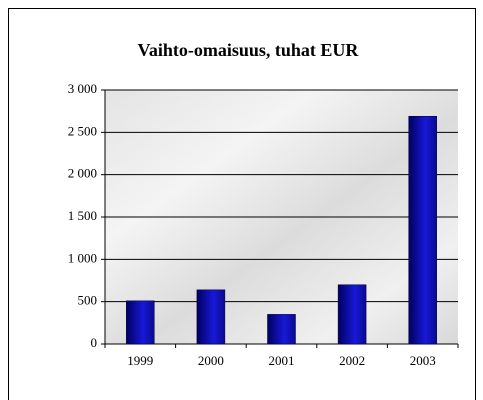  What do you see at coordinates (211, 360) in the screenshot?
I see `x-tick-label: 2000` at bounding box center [211, 360].